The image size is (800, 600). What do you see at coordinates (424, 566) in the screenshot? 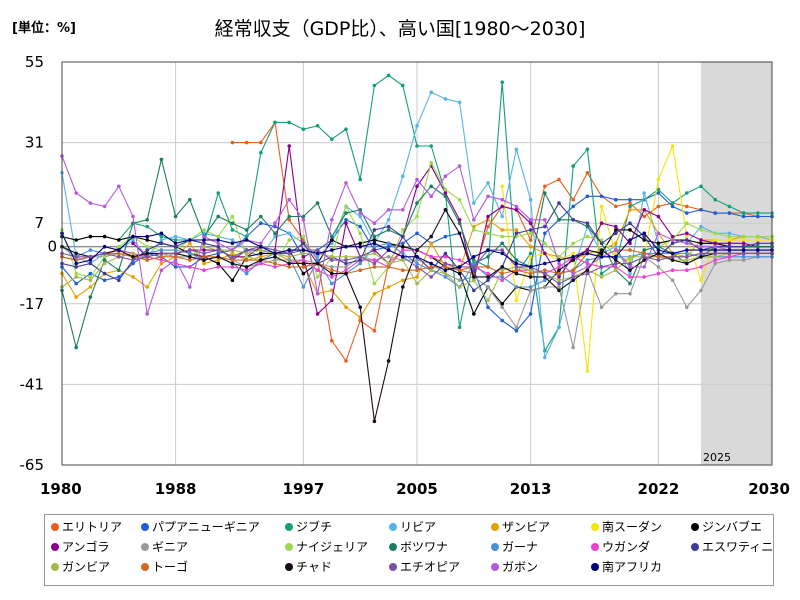
I see `legend-item: エチオピア` at bounding box center [424, 566].